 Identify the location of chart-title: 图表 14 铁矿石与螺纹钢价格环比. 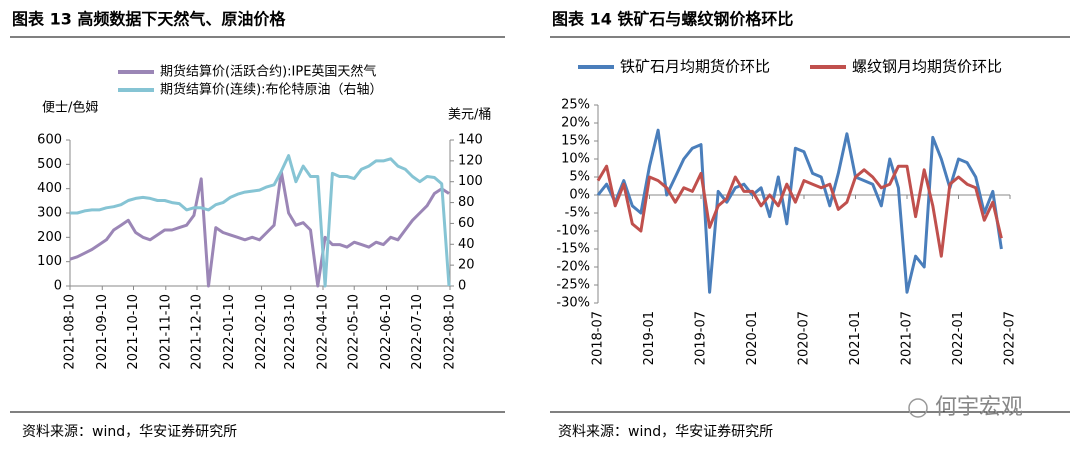
(672, 19).